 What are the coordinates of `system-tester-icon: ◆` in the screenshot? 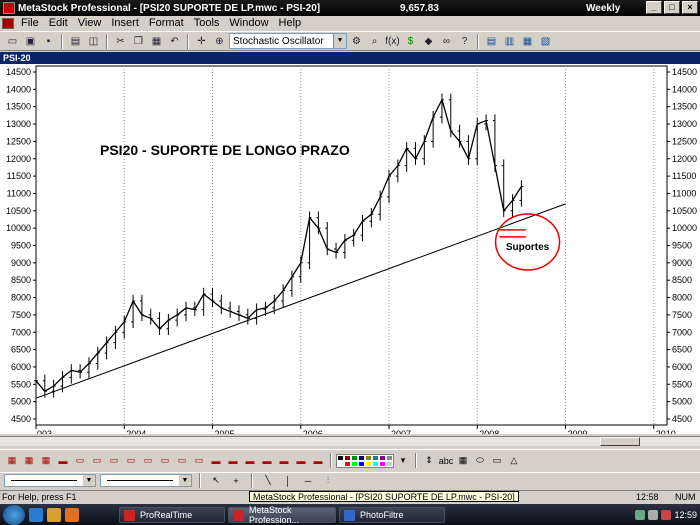 It's located at (428, 41).